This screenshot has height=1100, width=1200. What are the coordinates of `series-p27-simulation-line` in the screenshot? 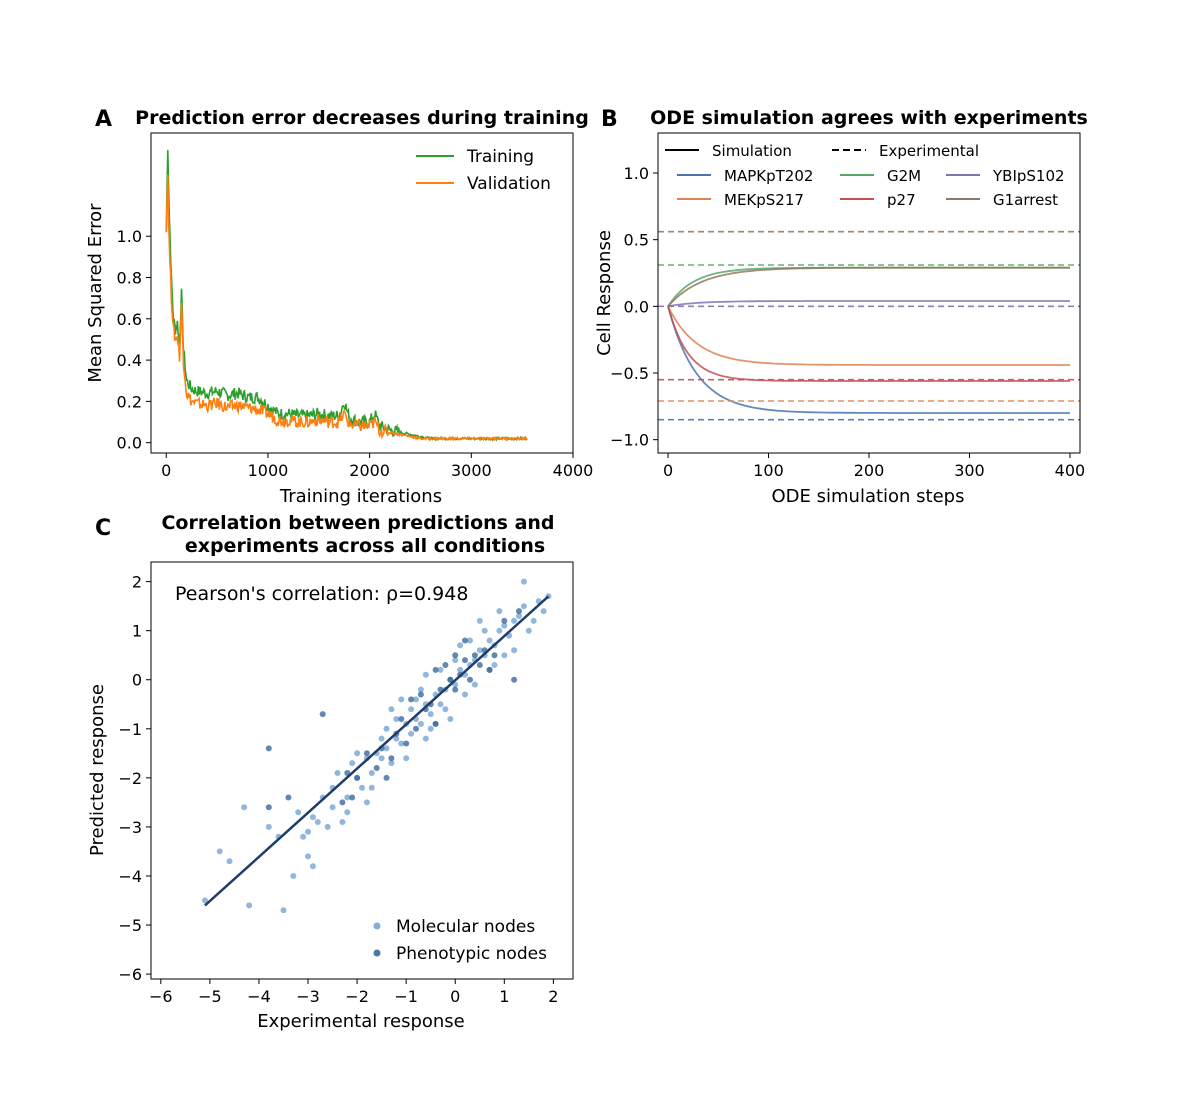 It's located at (868, 344).